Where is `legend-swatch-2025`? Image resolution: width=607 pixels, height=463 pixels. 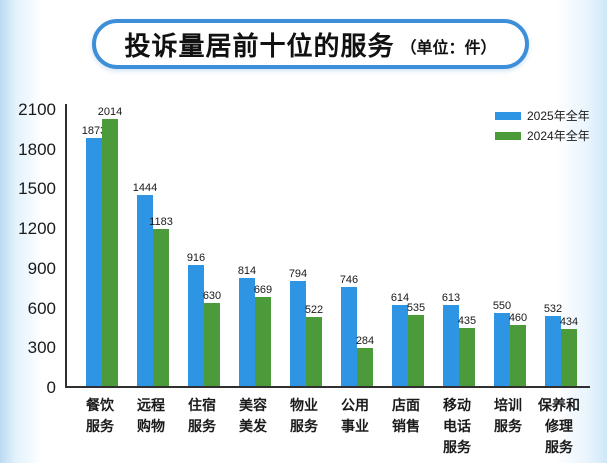
legend-swatch-2025 is located at coordinates (508, 115).